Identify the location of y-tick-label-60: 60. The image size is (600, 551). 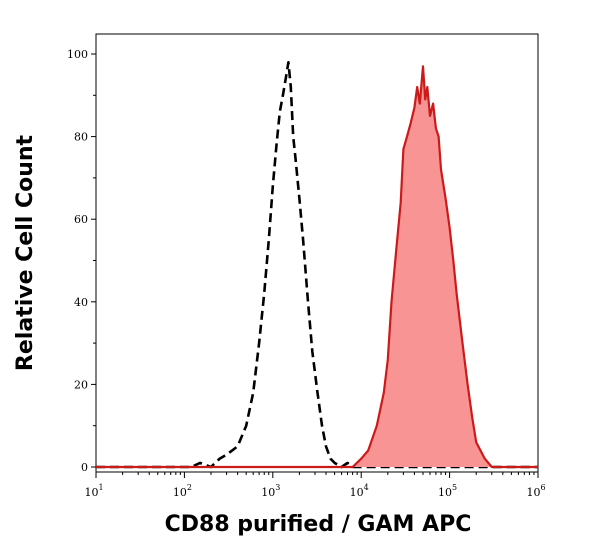
(81, 219).